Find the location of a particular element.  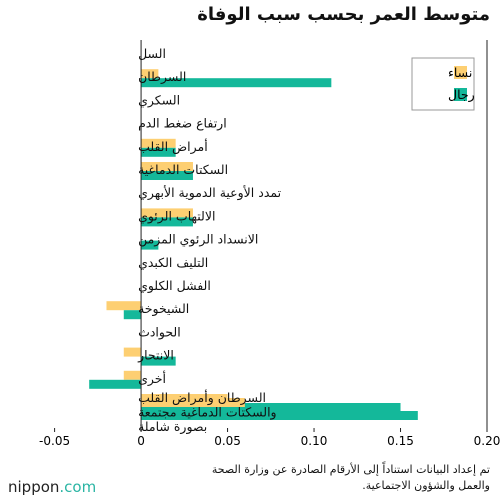

category-label: الانتحار is located at coordinates (155, 356).